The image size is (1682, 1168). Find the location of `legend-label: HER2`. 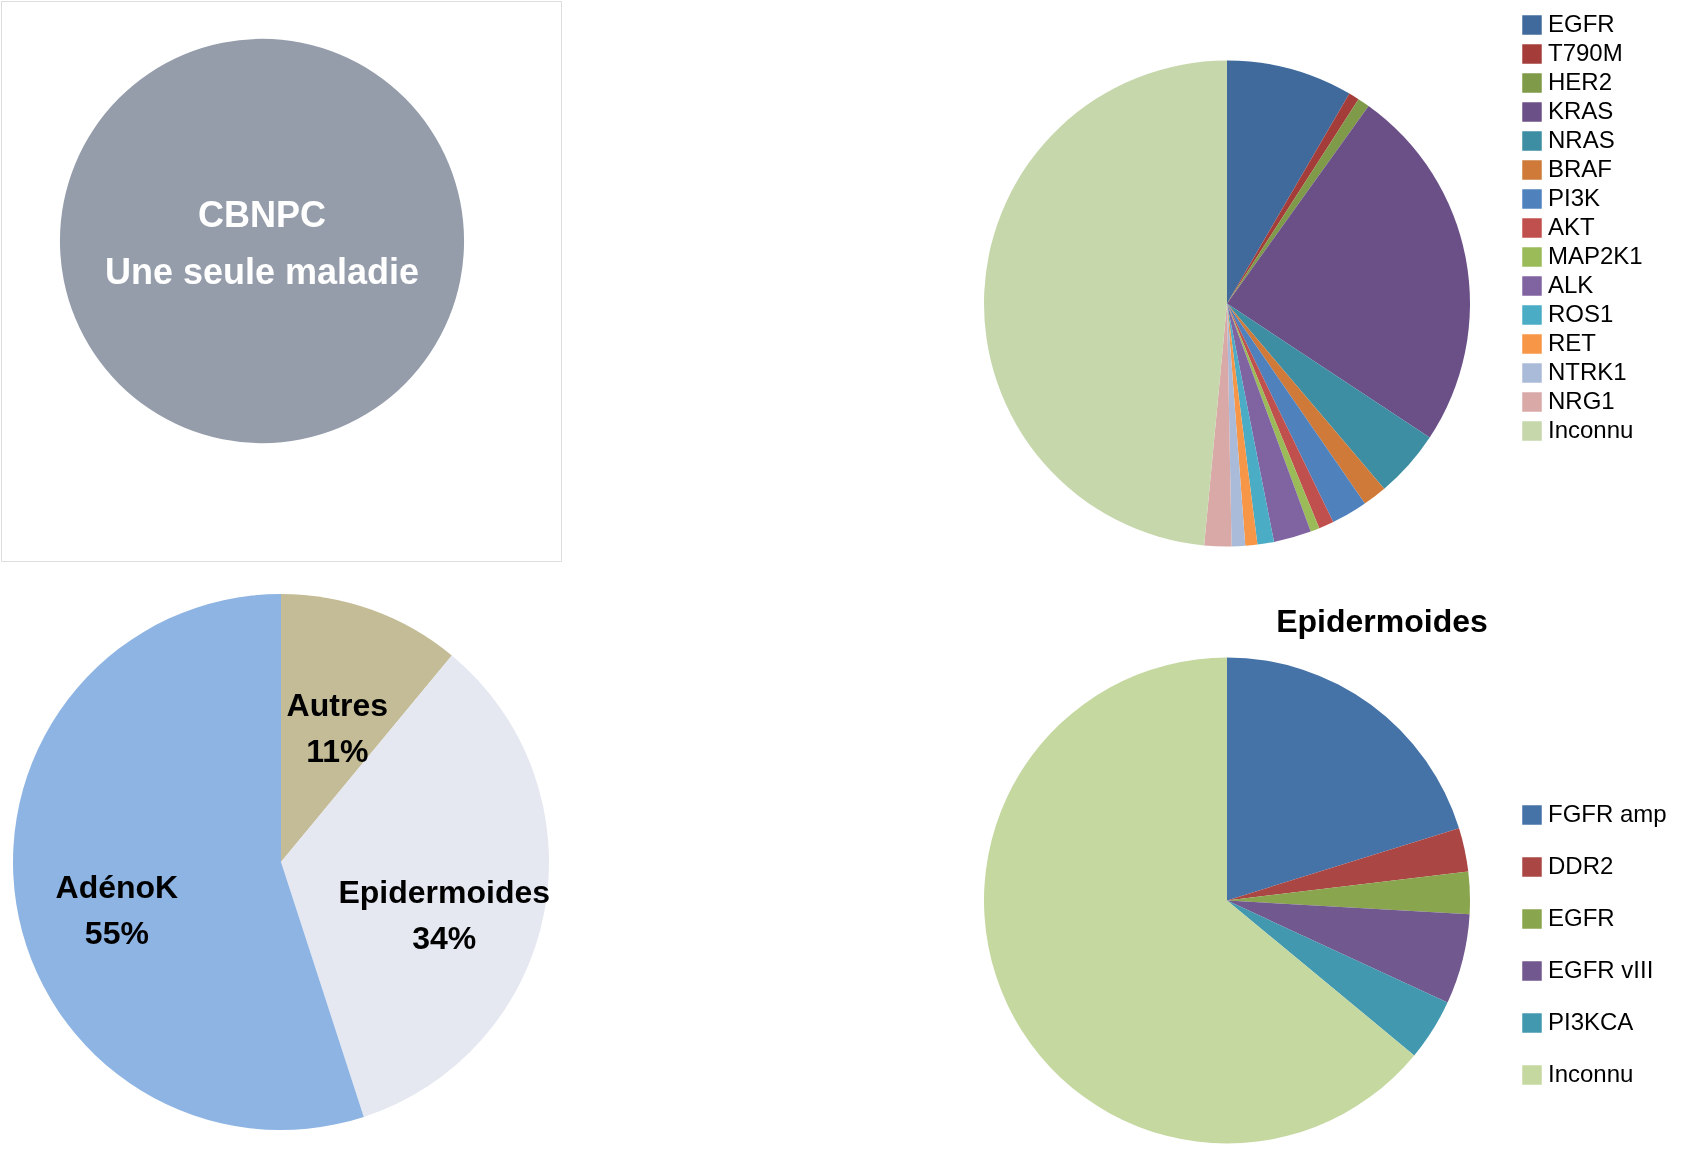

legend-label: HER2 is located at coordinates (1580, 81).